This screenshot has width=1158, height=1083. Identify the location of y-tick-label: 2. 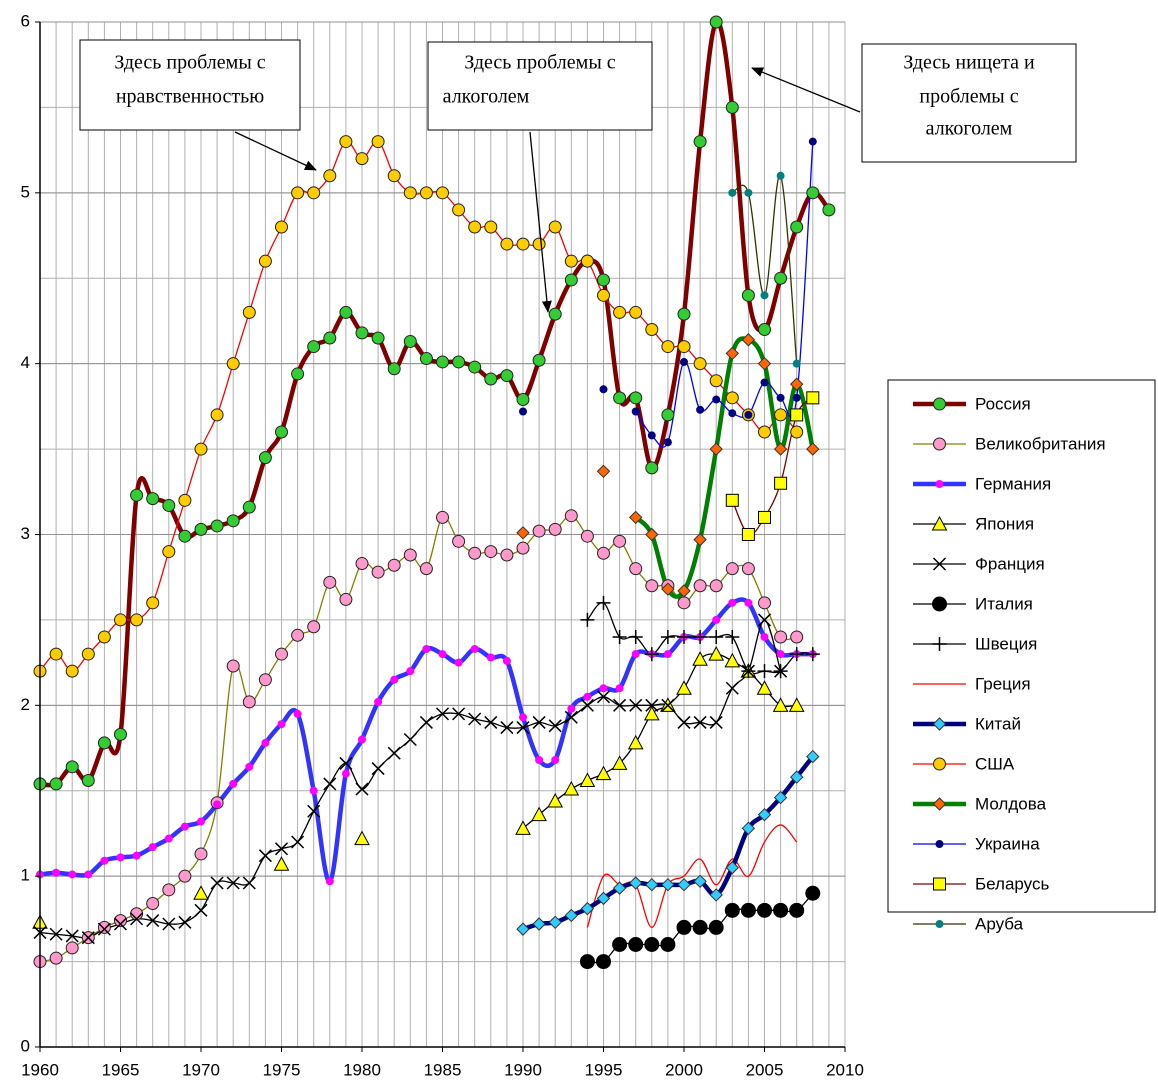
(25, 704).